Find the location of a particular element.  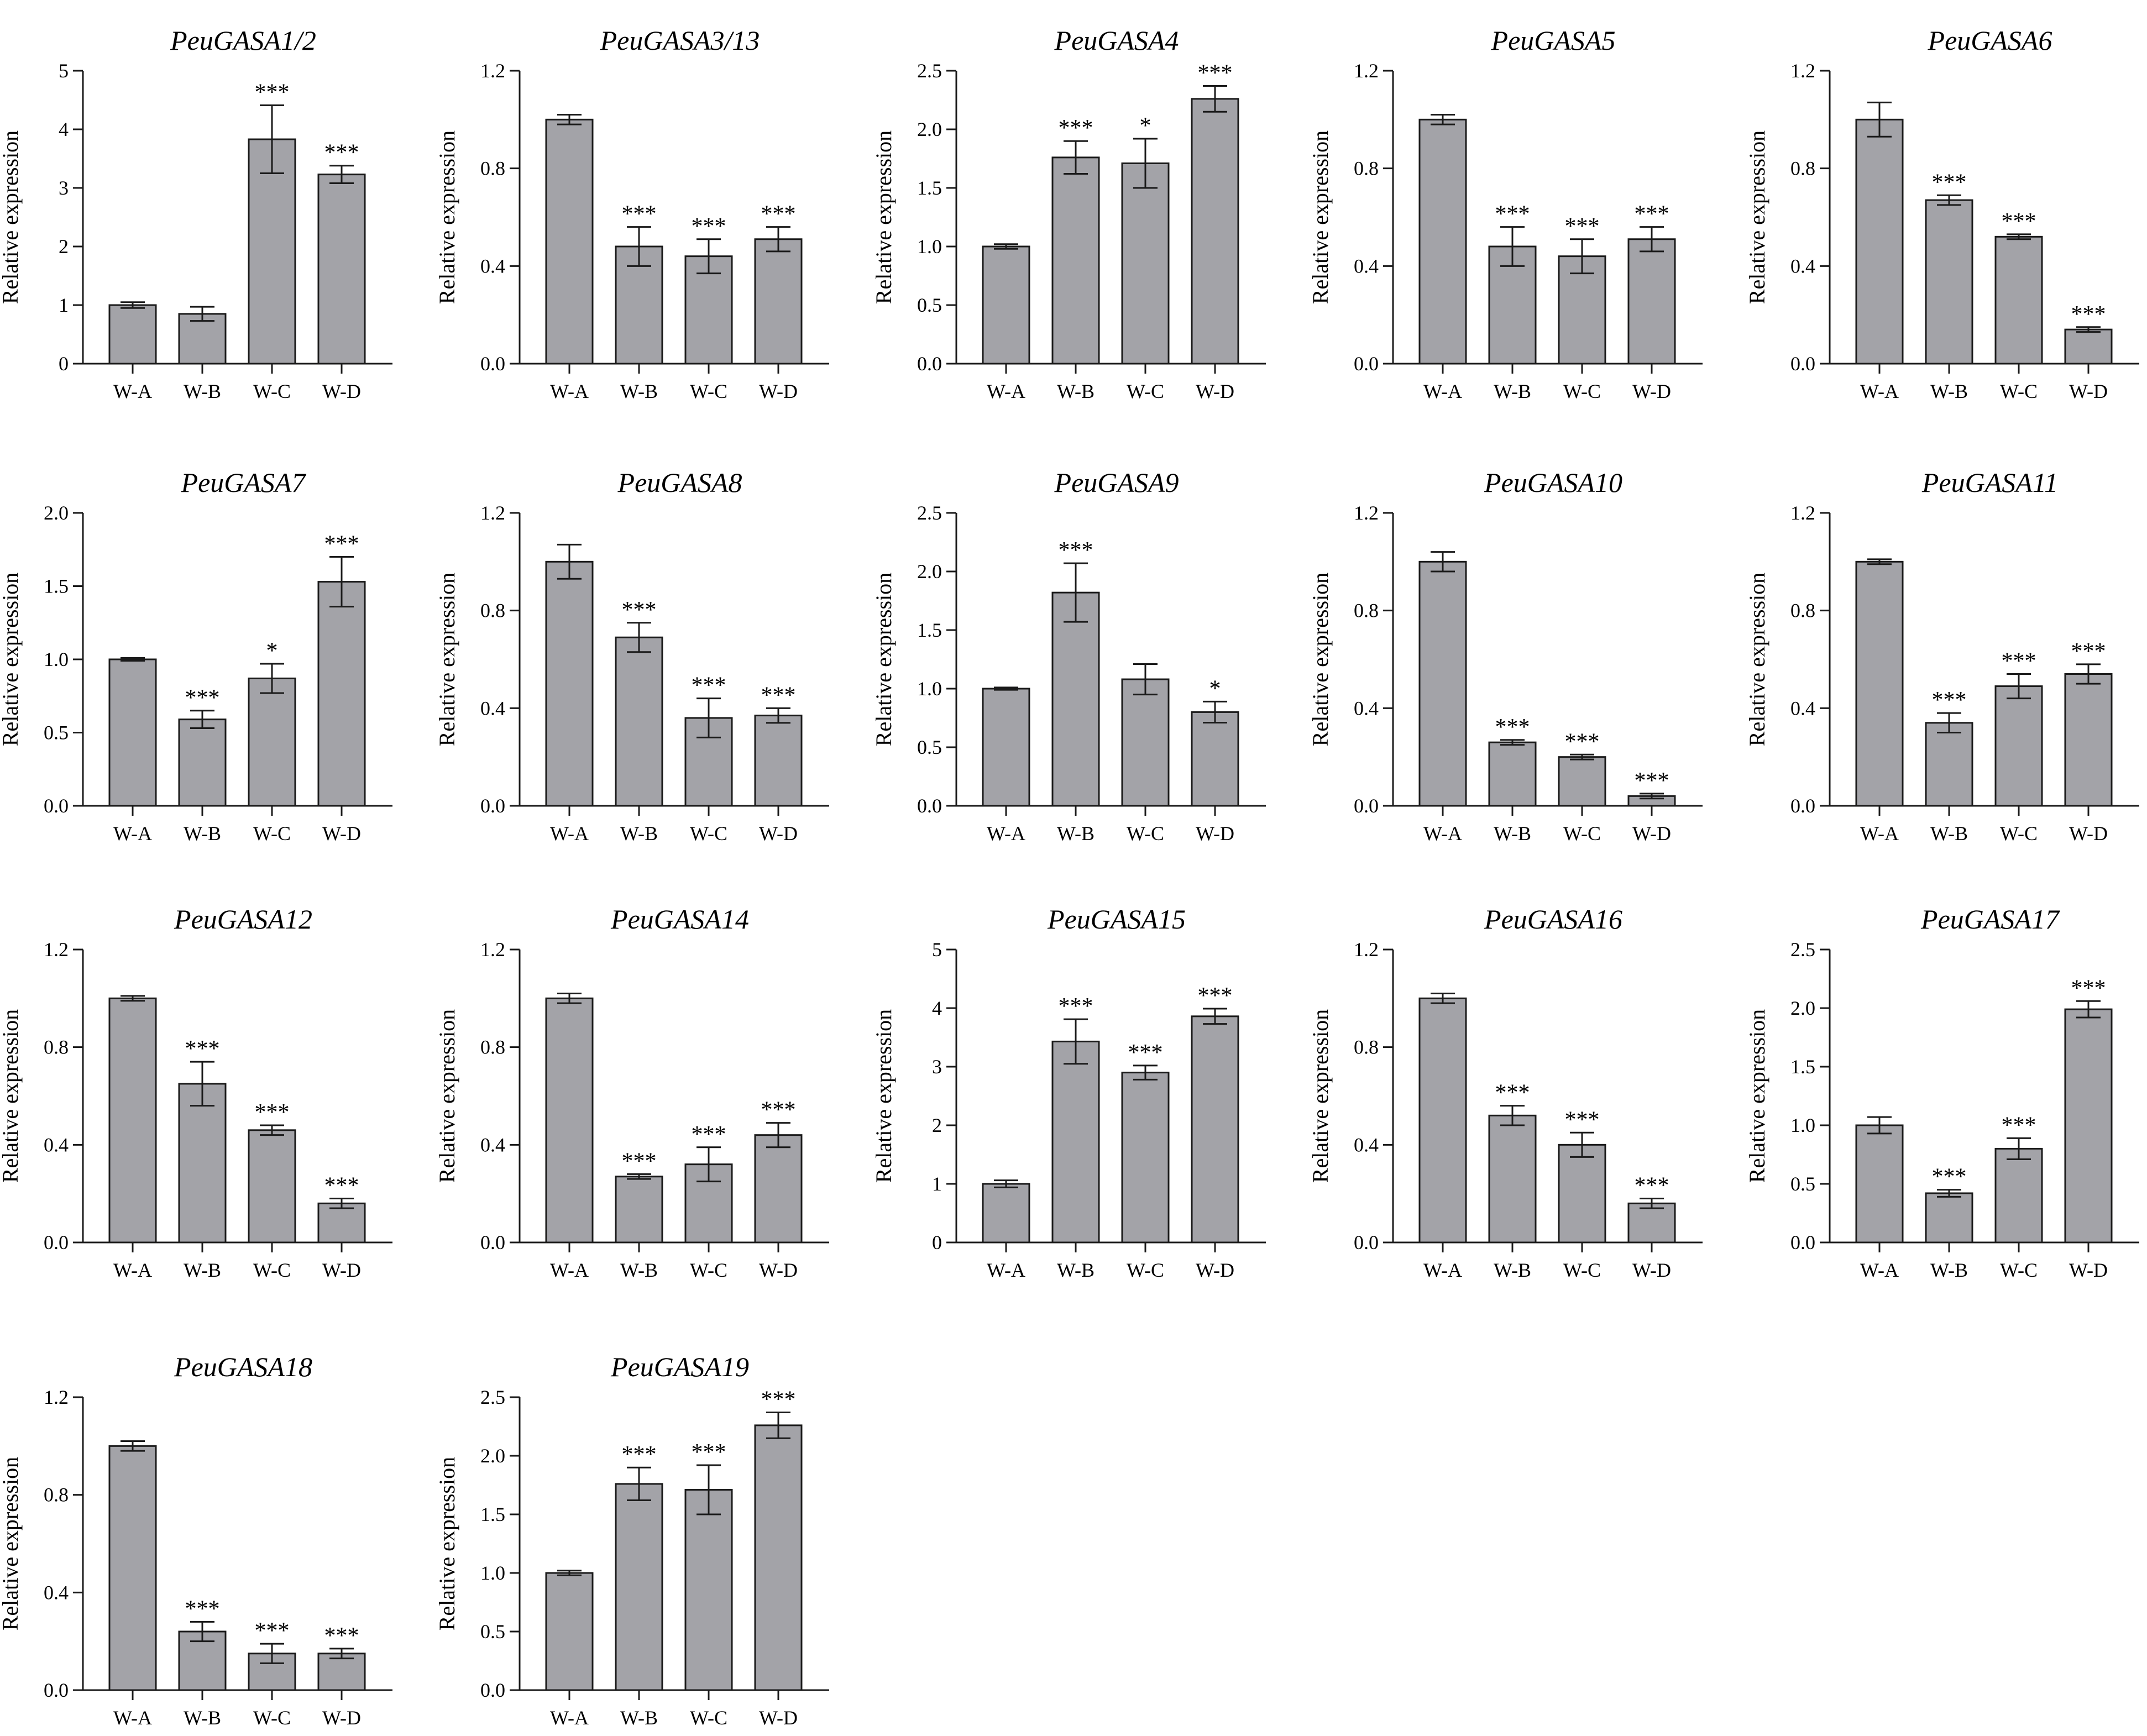

chart-15-ytick-label: 0.8 is located at coordinates (56, 1495).